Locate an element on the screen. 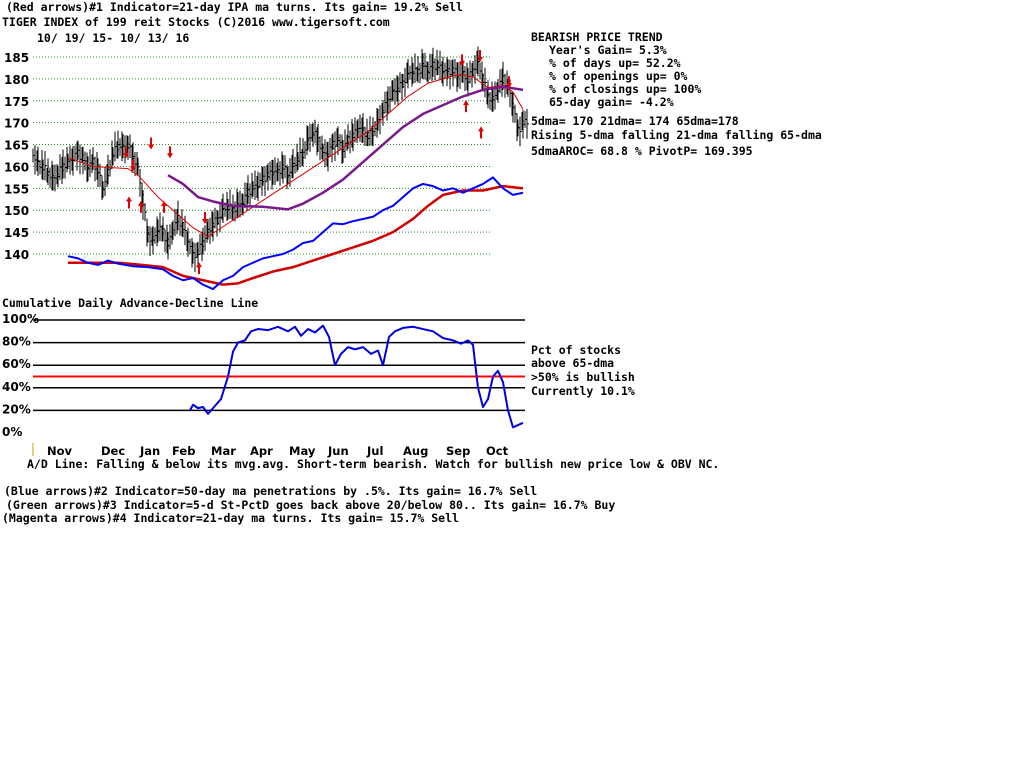  pct-note: Pct of stocks is located at coordinates (576, 350).